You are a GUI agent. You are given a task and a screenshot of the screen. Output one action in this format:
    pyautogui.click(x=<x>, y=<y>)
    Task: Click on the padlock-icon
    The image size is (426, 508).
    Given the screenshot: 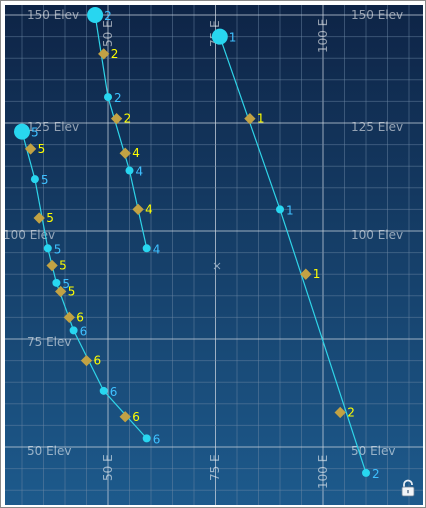 What is the action you would take?
    pyautogui.click(x=408, y=488)
    